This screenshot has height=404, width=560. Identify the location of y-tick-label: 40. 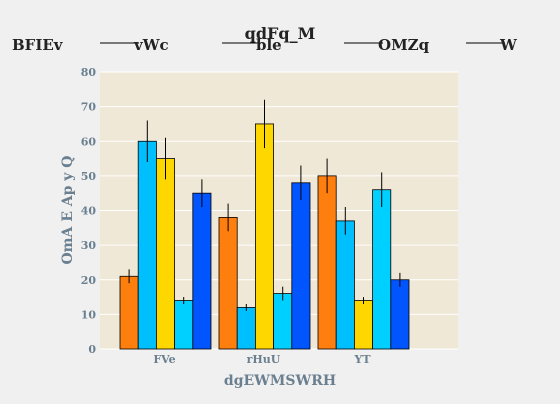
(89, 211).